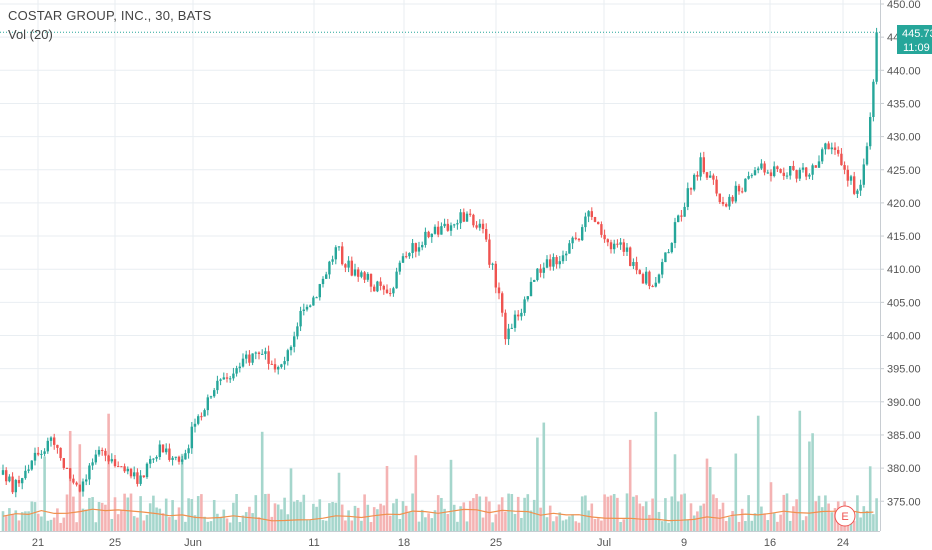  Describe the element at coordinates (904, 403) in the screenshot. I see `y-tick-label: 390.00` at that location.